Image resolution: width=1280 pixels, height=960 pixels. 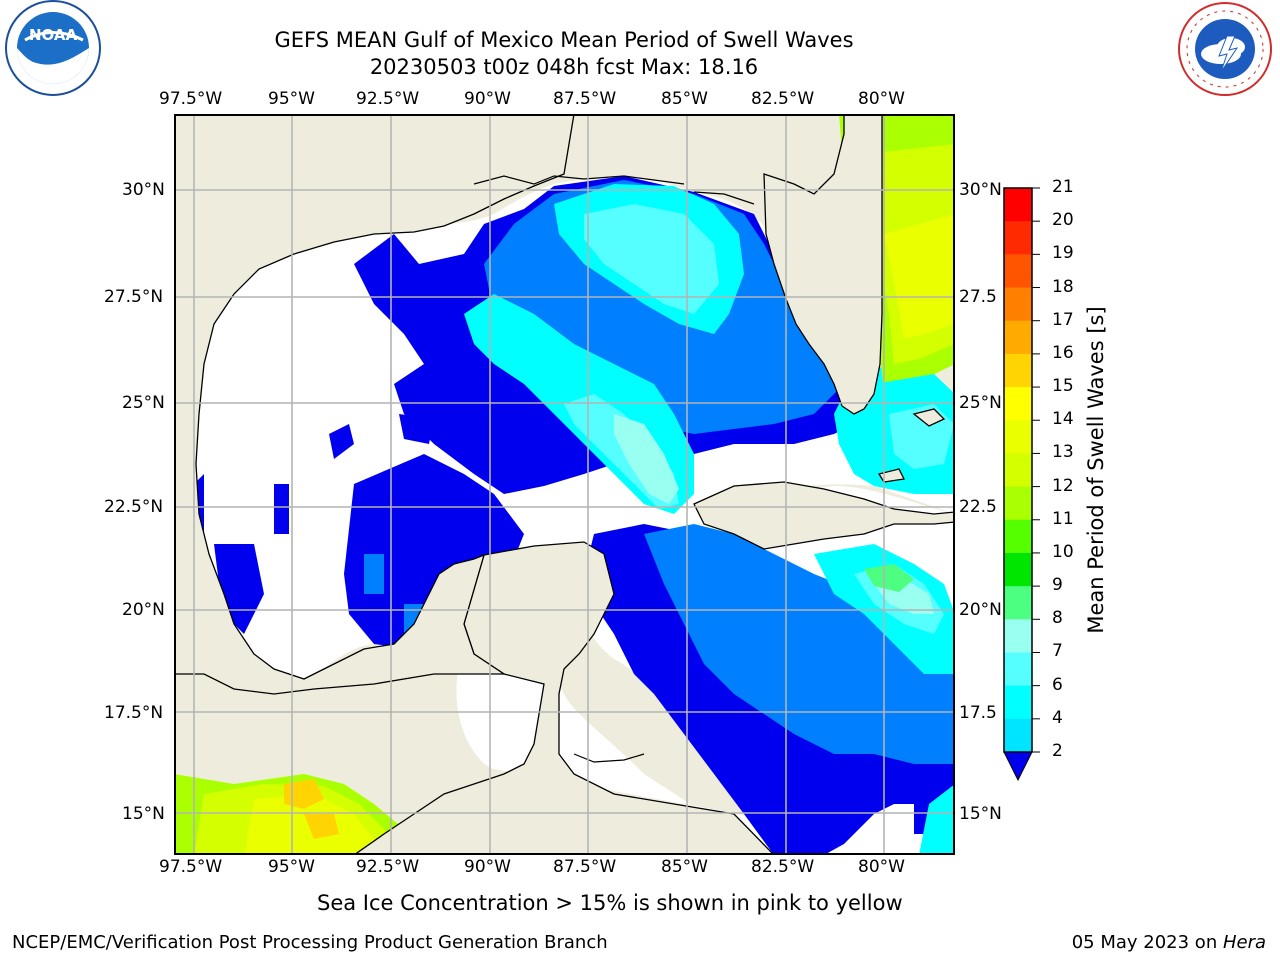 I want to click on colorbar-tick-label: 15, so click(x=1063, y=386).